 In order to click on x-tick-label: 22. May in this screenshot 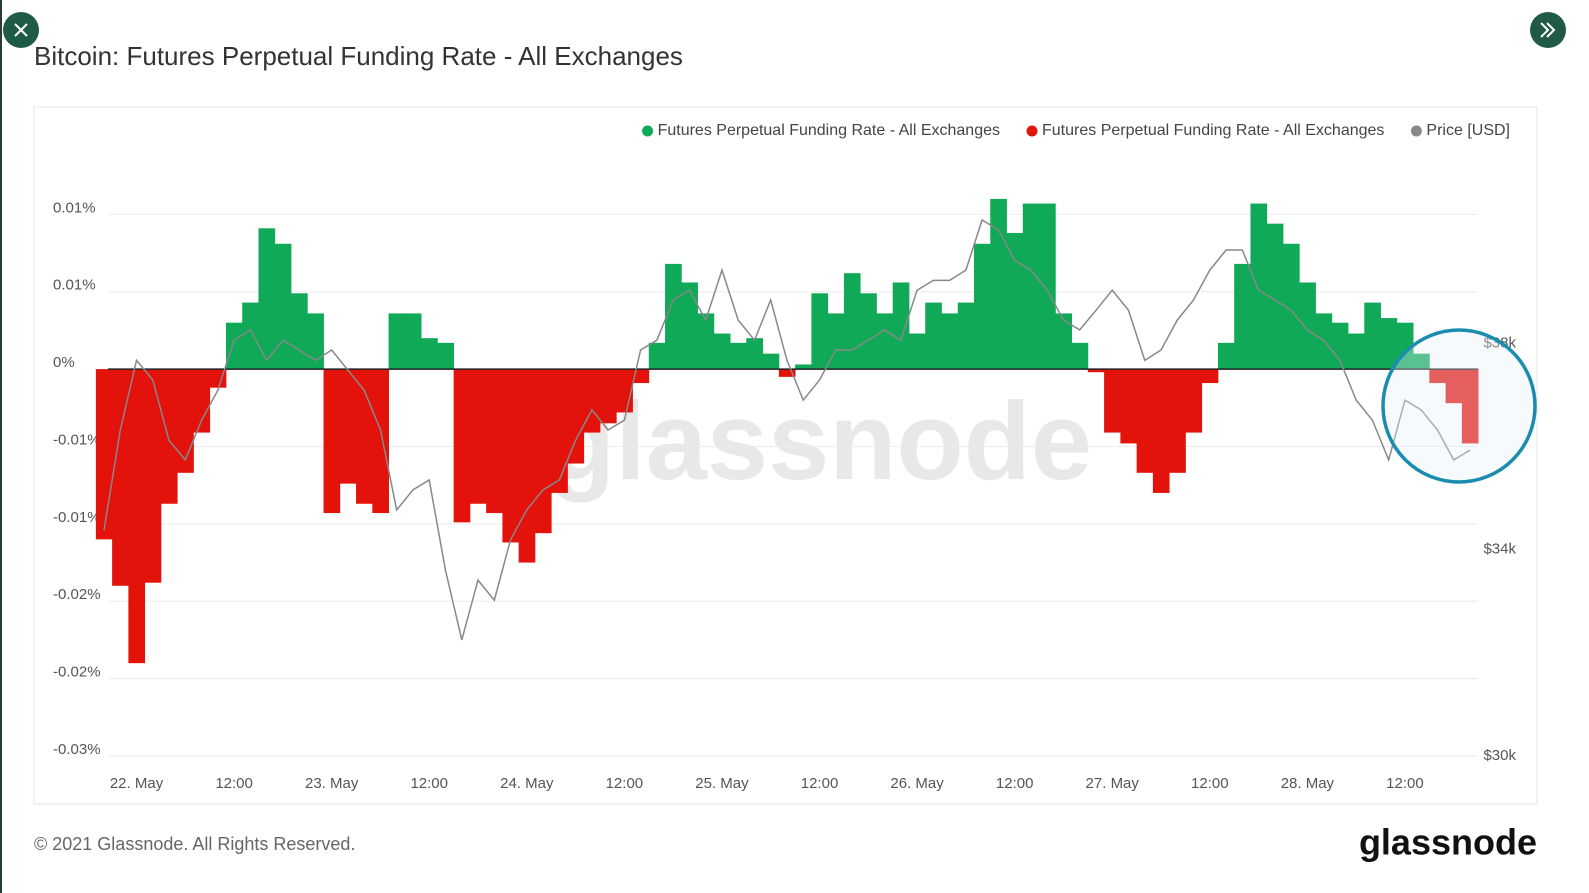, I will do `click(137, 783)`.